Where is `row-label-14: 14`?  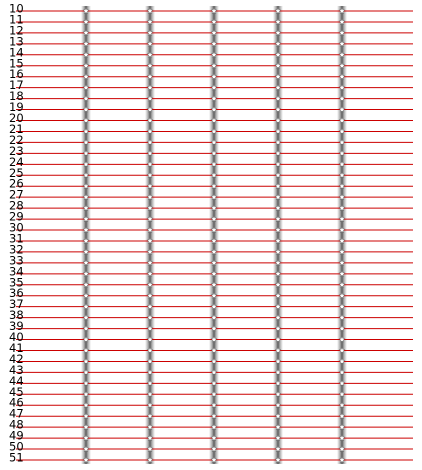
row-label-14: 14 is located at coordinates (16, 52).